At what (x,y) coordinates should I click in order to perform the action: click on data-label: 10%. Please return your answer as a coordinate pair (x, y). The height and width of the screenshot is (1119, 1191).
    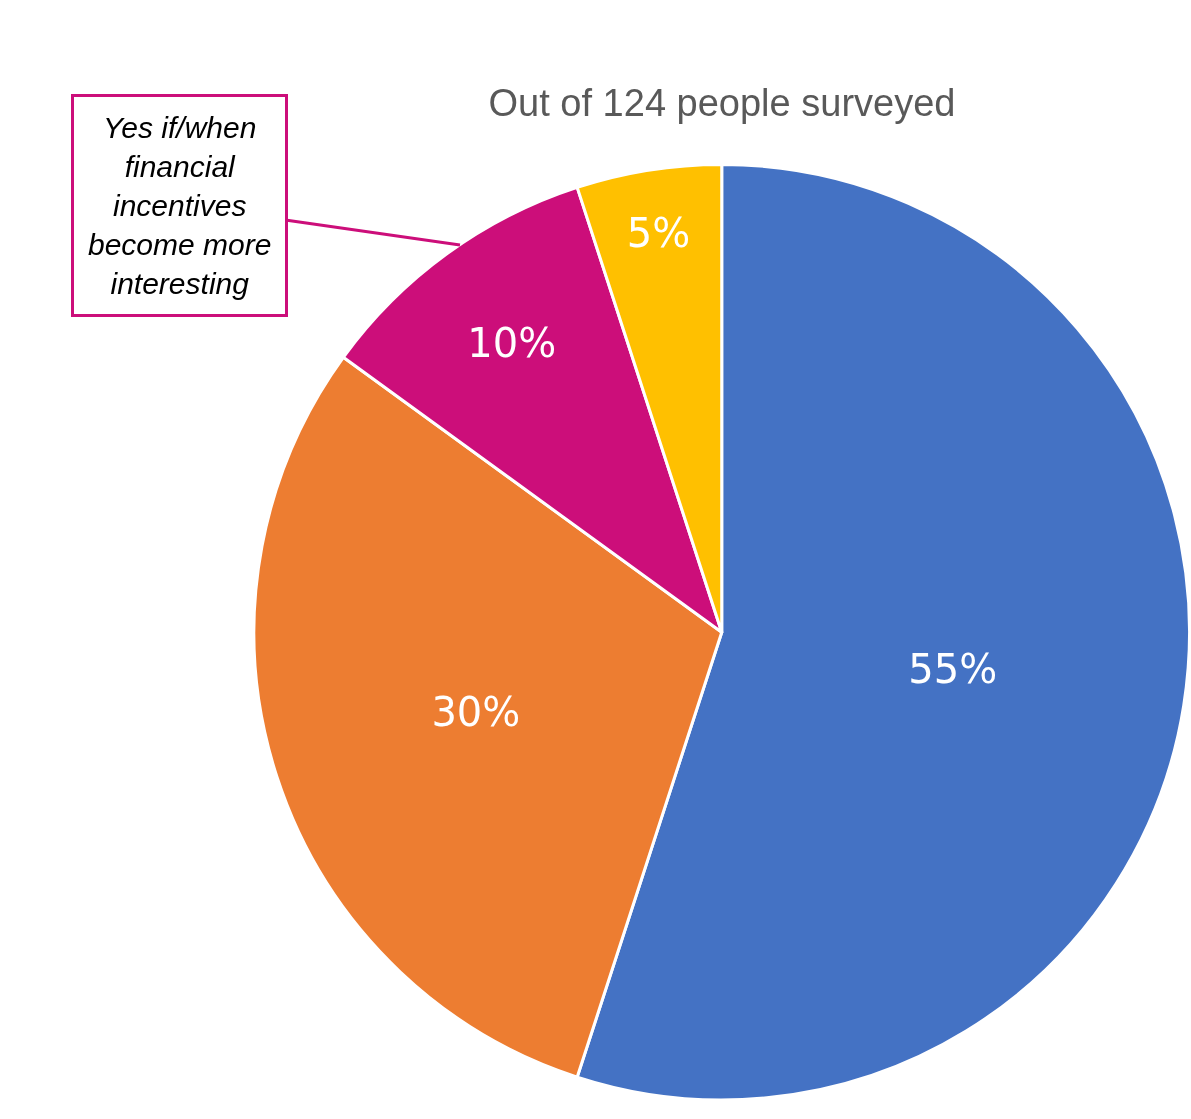
    Looking at the image, I should click on (512, 343).